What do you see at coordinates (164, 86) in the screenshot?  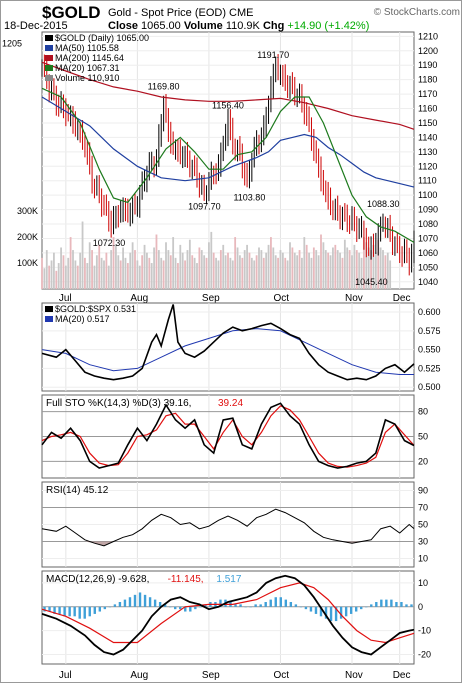 I see `price-annotation: 1169.80` at bounding box center [164, 86].